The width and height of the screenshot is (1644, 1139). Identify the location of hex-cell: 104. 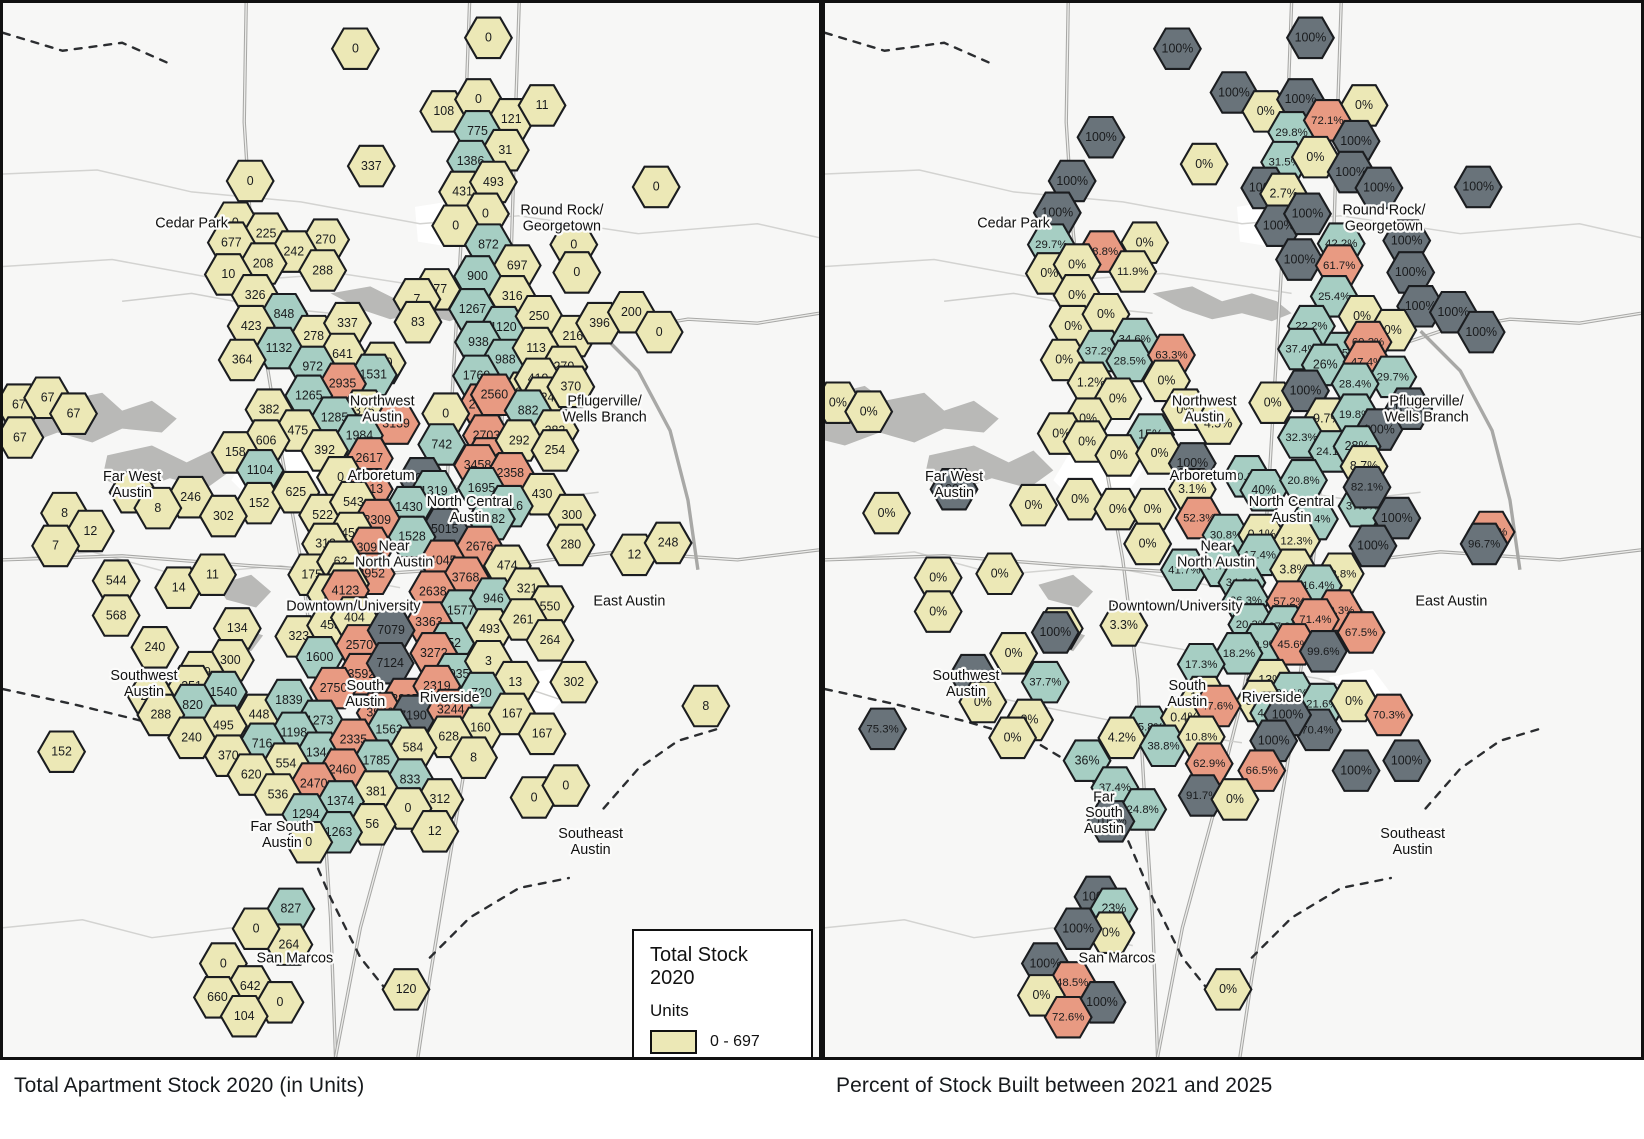
(244, 1016).